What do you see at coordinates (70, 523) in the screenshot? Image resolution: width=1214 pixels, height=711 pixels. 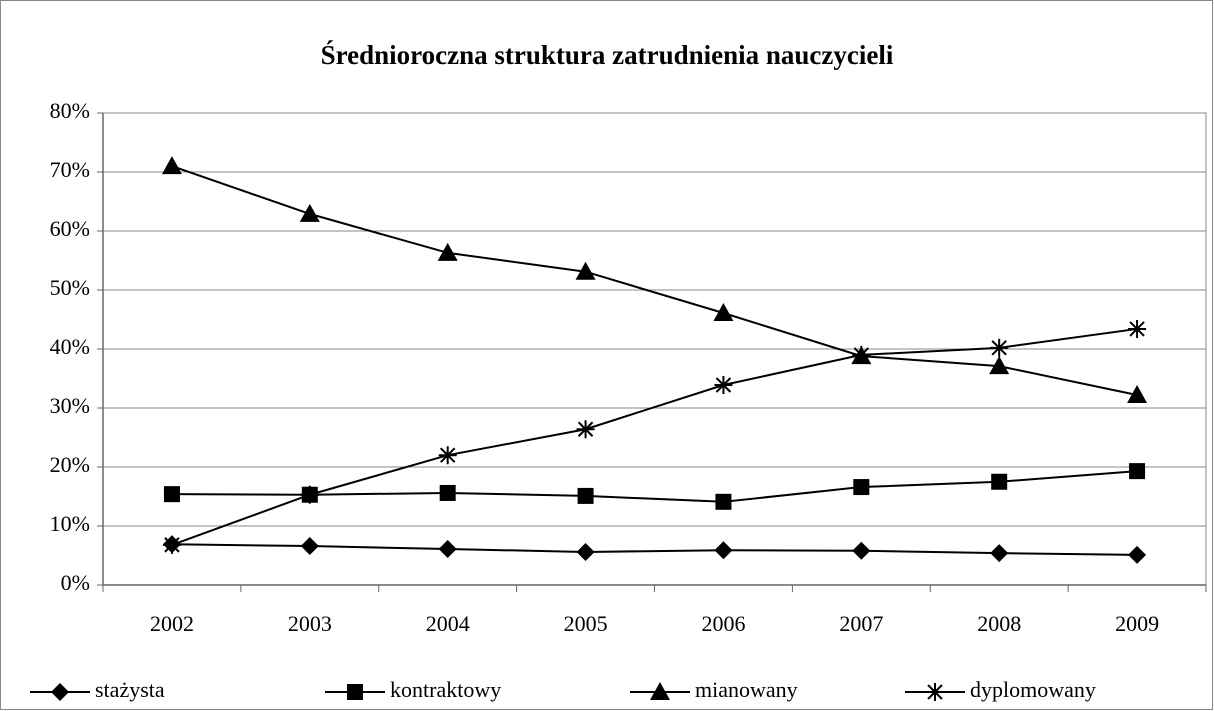 I see `y-tick-label: 10%` at bounding box center [70, 523].